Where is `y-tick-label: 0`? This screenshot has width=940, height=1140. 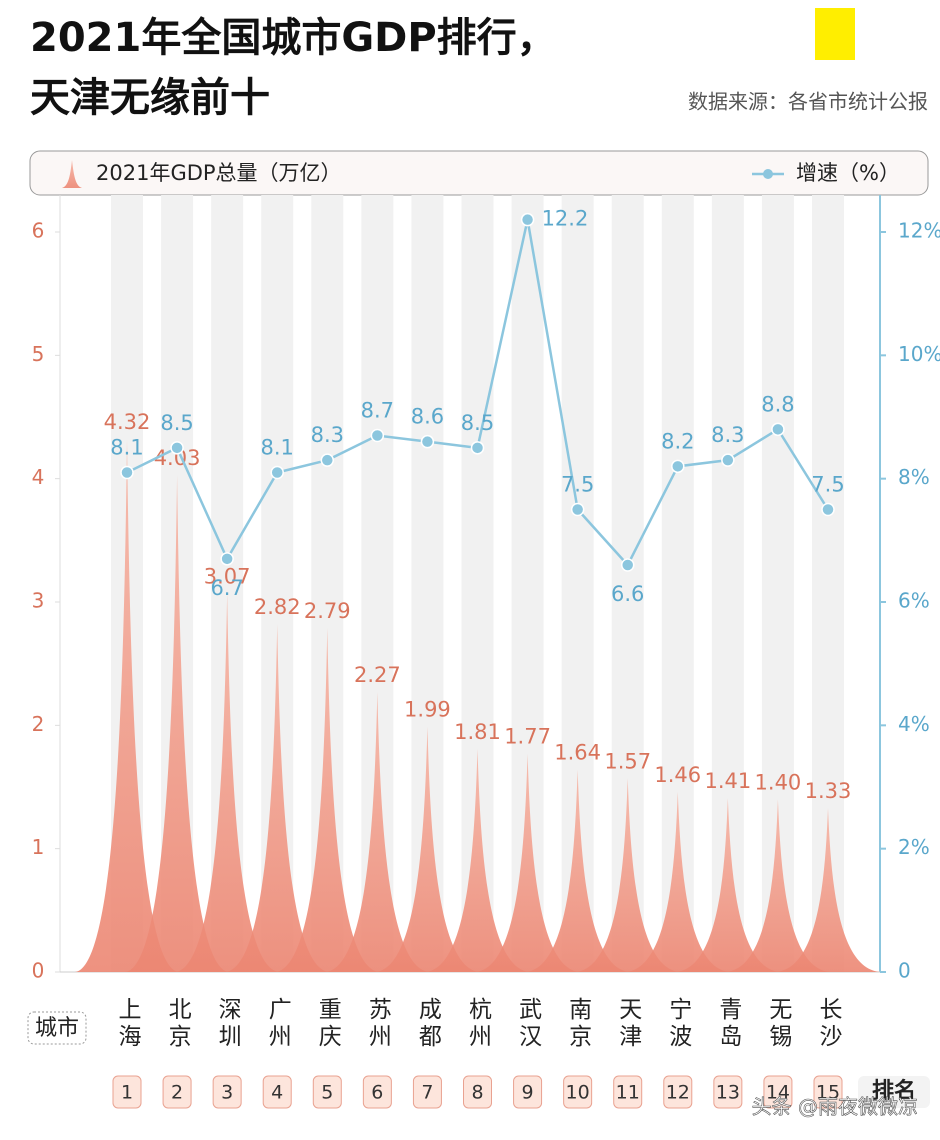 y-tick-label: 0 is located at coordinates (38, 971).